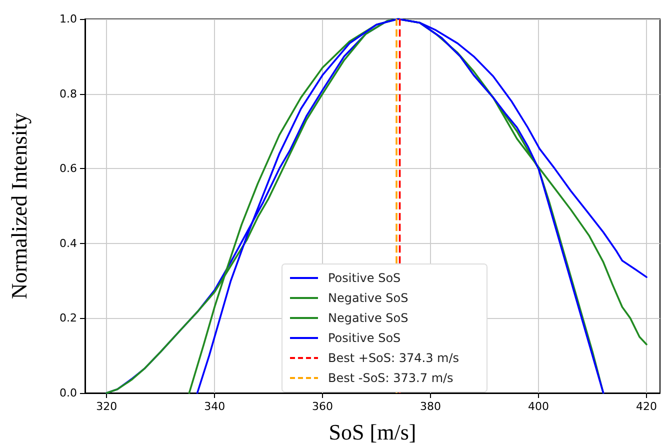  What do you see at coordinates (372, 432) in the screenshot?
I see `x-axis-title: SoS [m/s]` at bounding box center [372, 432].